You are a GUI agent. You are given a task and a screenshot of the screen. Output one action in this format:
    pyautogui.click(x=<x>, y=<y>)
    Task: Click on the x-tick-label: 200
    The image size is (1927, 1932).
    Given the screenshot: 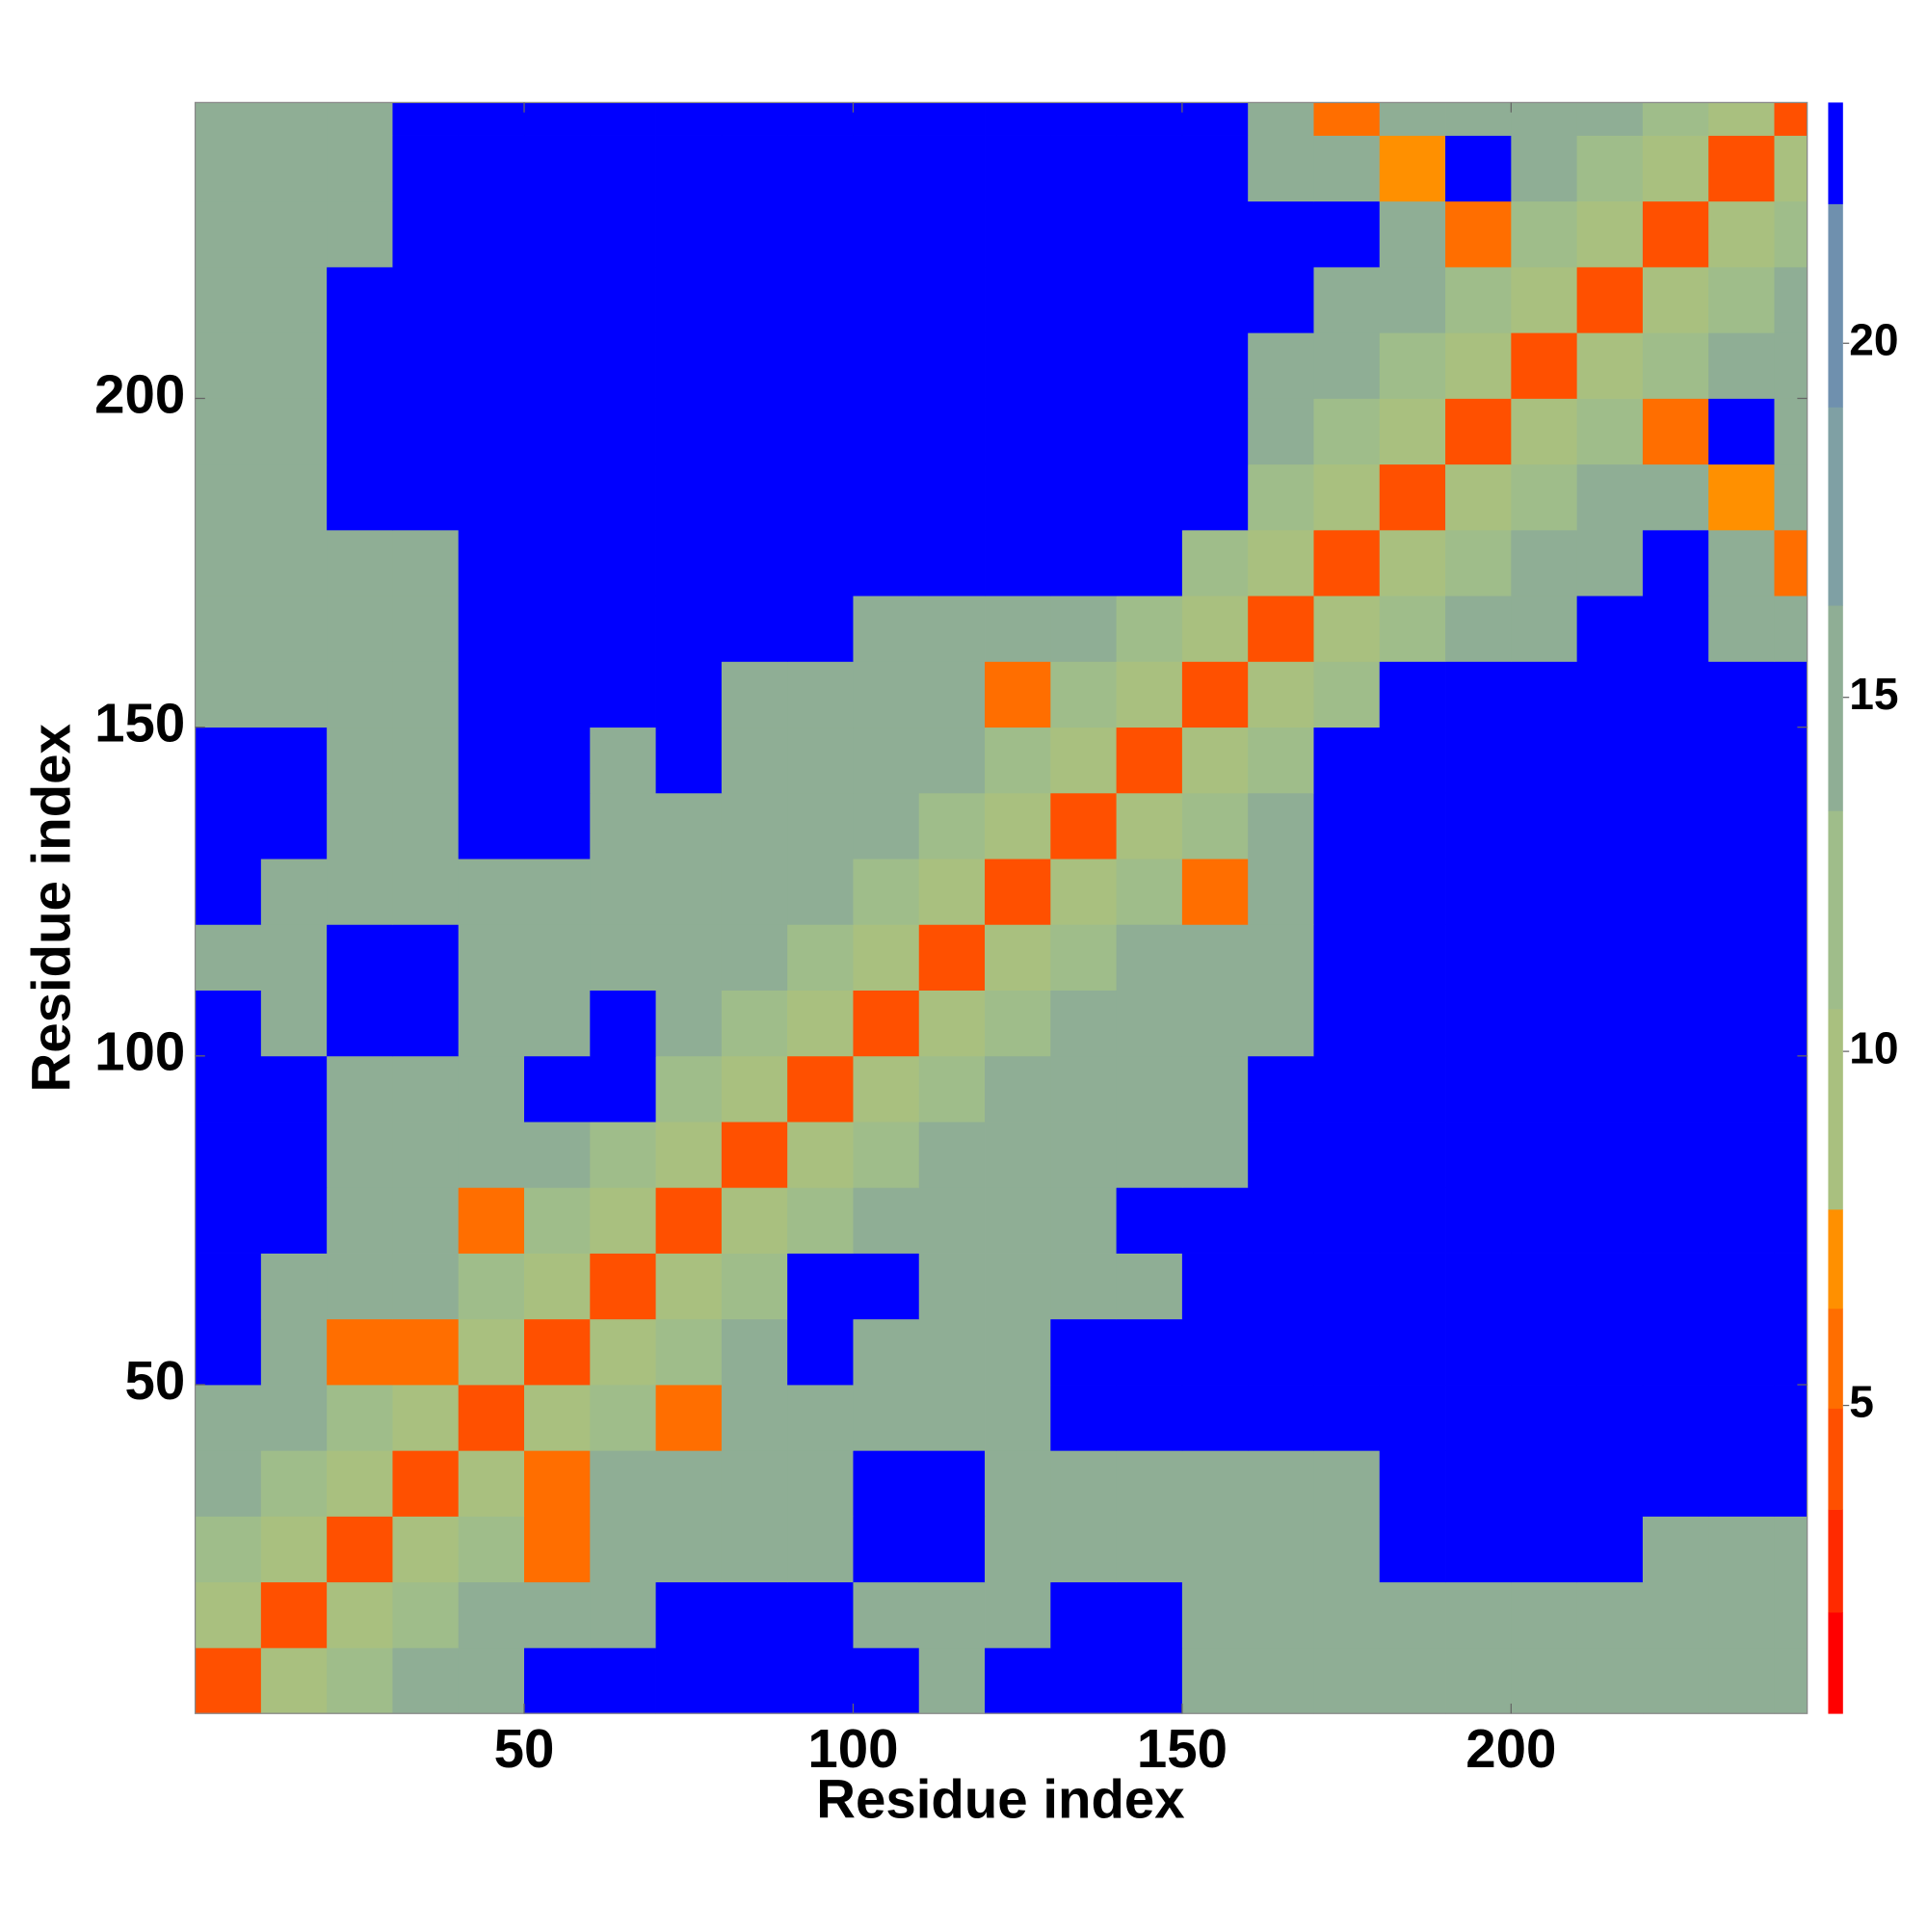 What is the action you would take?
    pyautogui.click(x=1510, y=1748)
    